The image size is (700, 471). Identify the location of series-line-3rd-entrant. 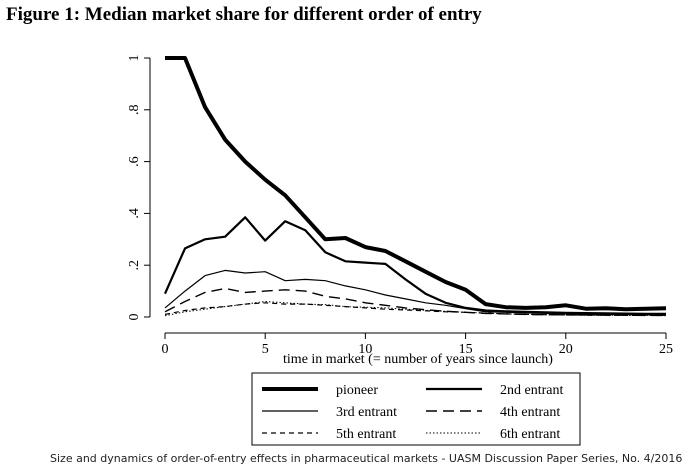
(415, 292).